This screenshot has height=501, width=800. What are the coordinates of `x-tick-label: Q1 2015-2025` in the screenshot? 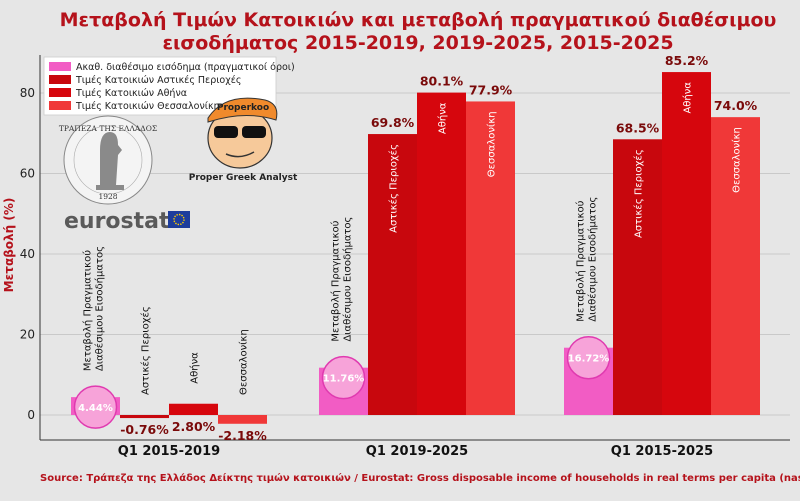 It's located at (662, 451).